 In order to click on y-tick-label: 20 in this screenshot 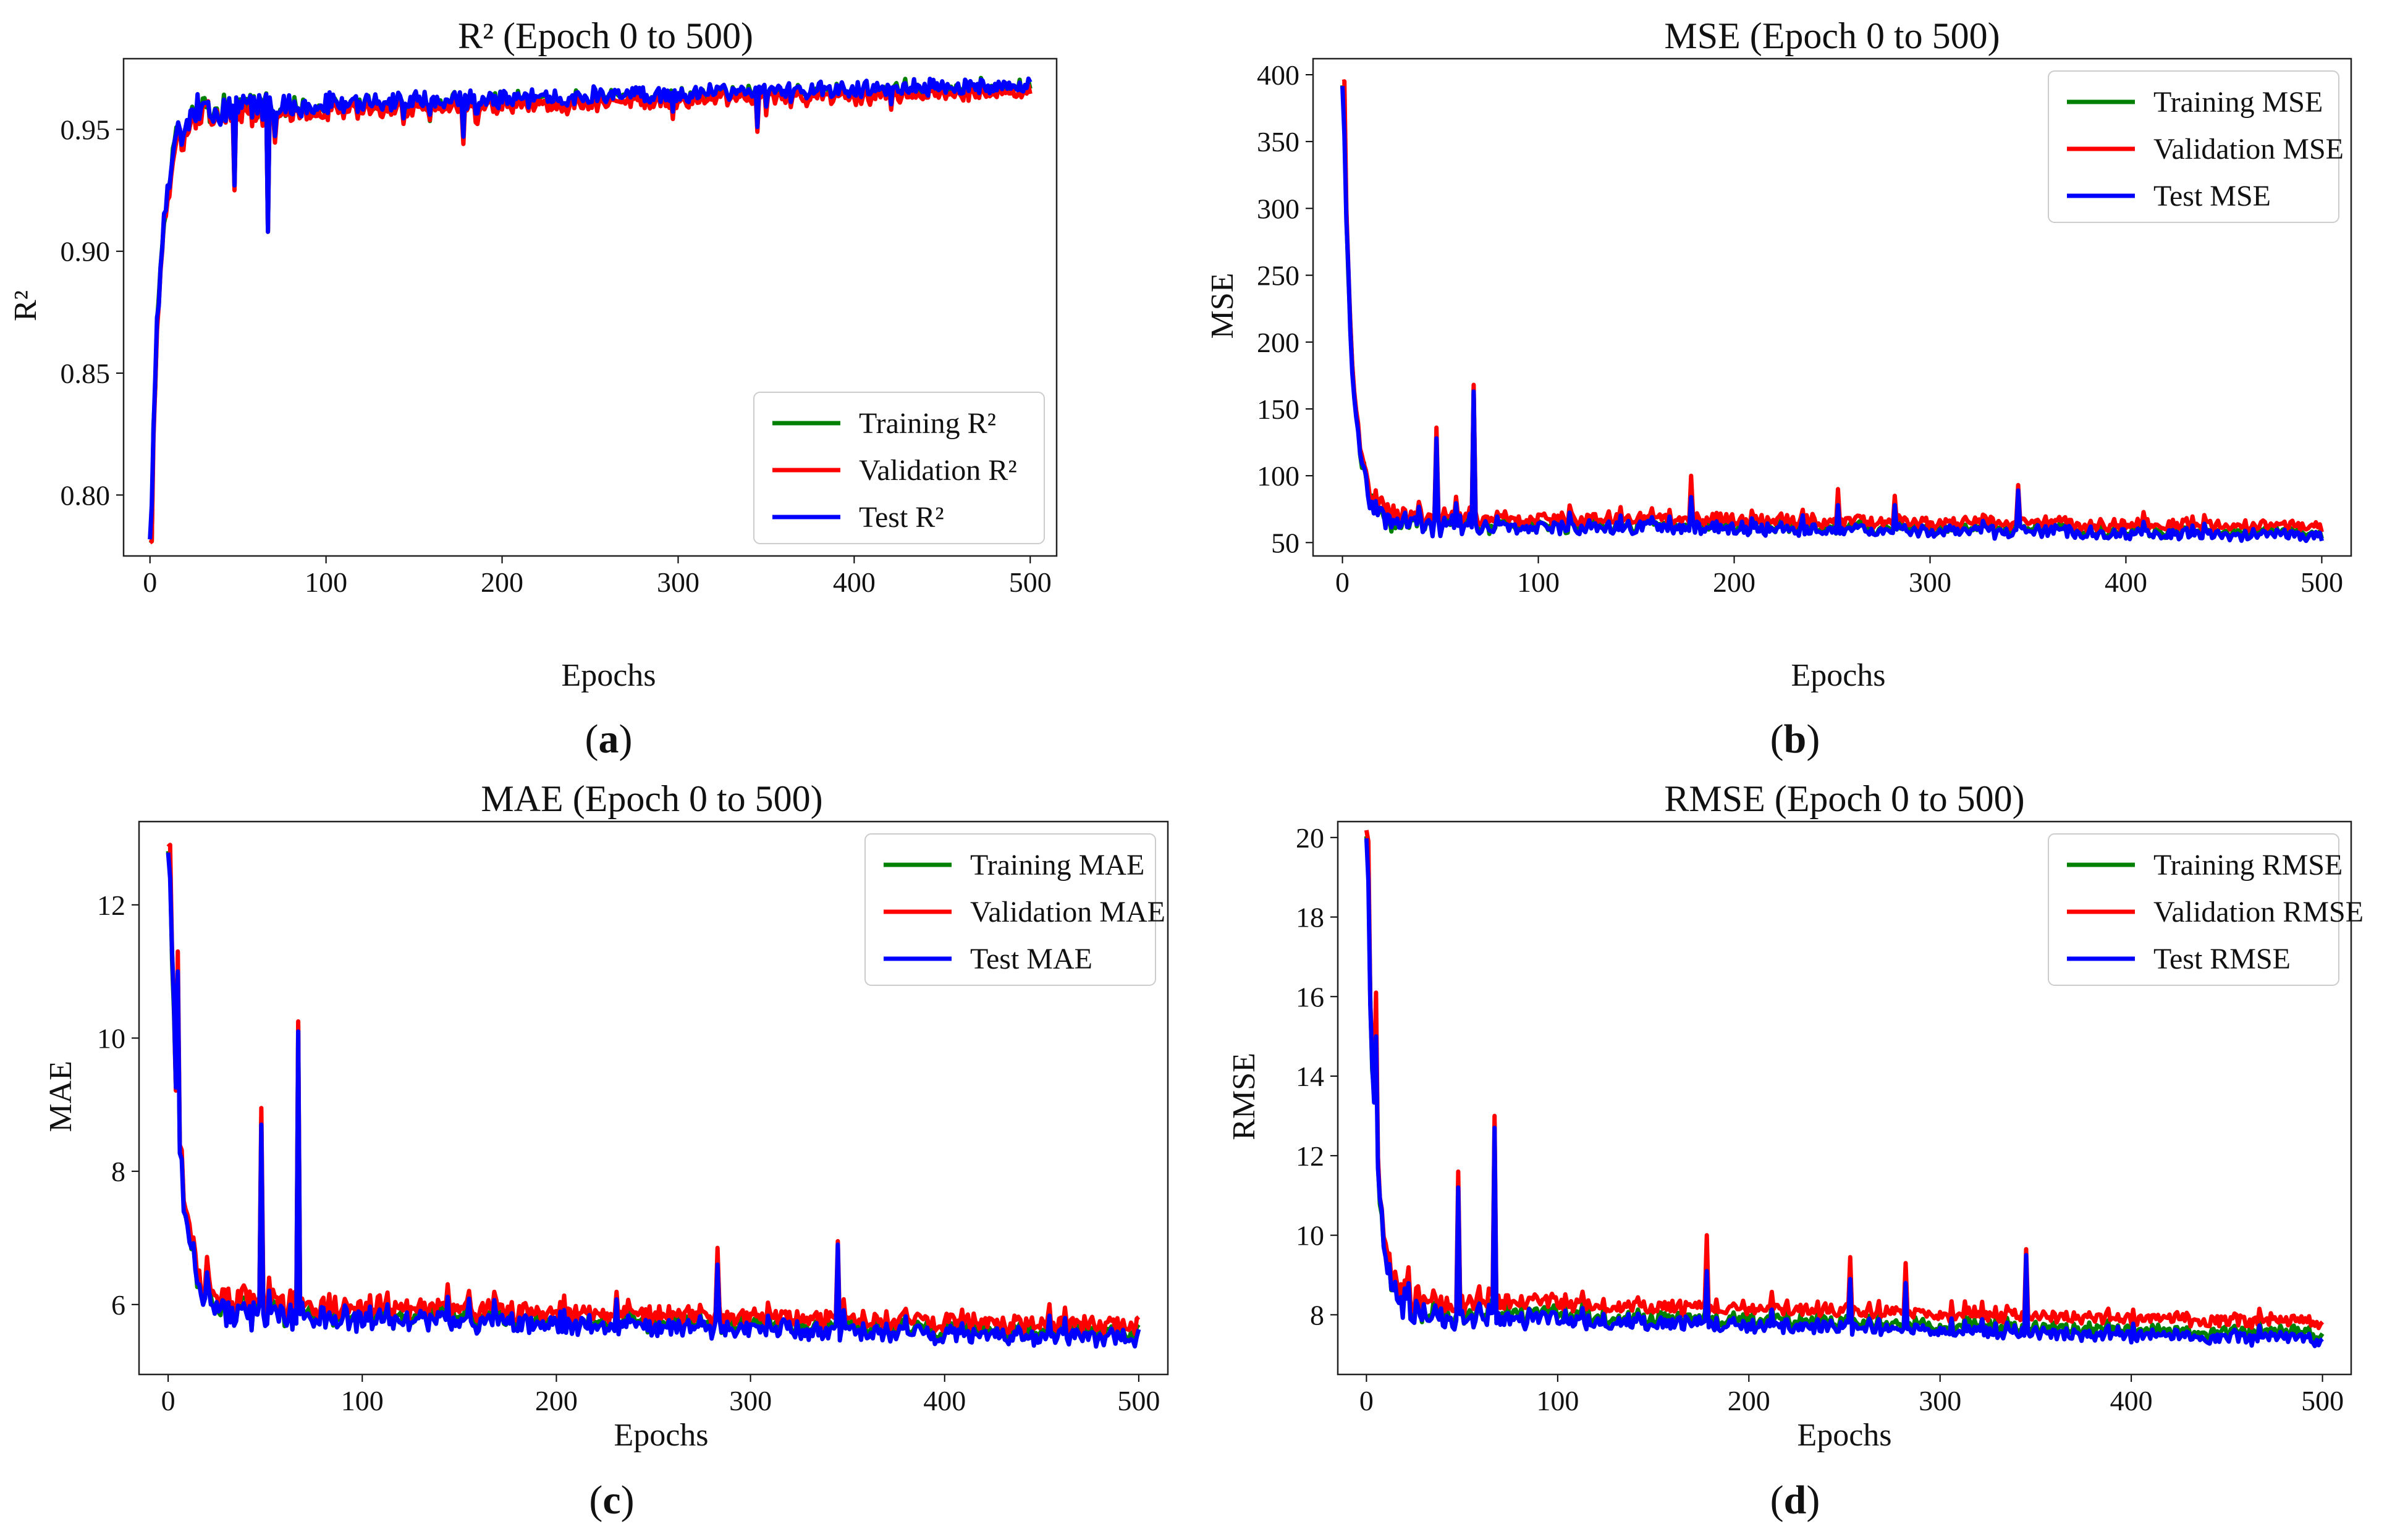, I will do `click(1310, 838)`.